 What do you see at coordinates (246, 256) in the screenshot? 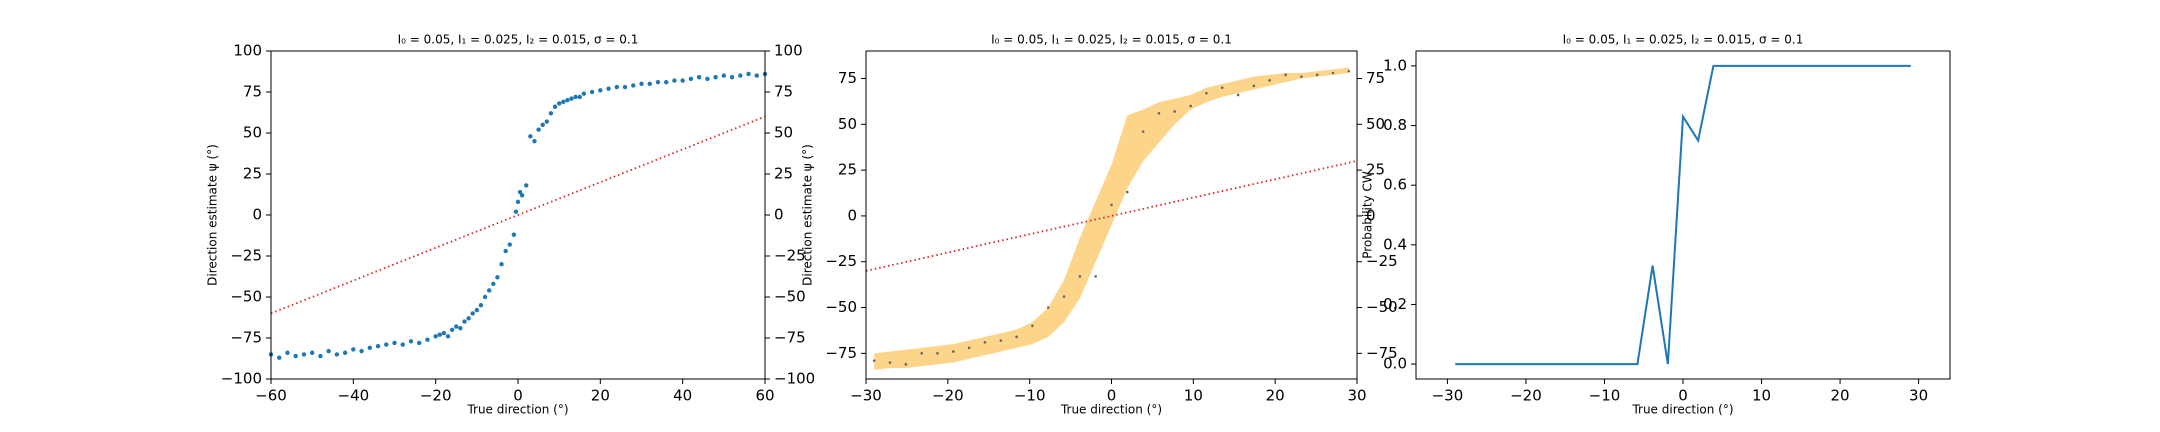
I see `y-tick-label: −25` at bounding box center [246, 256].